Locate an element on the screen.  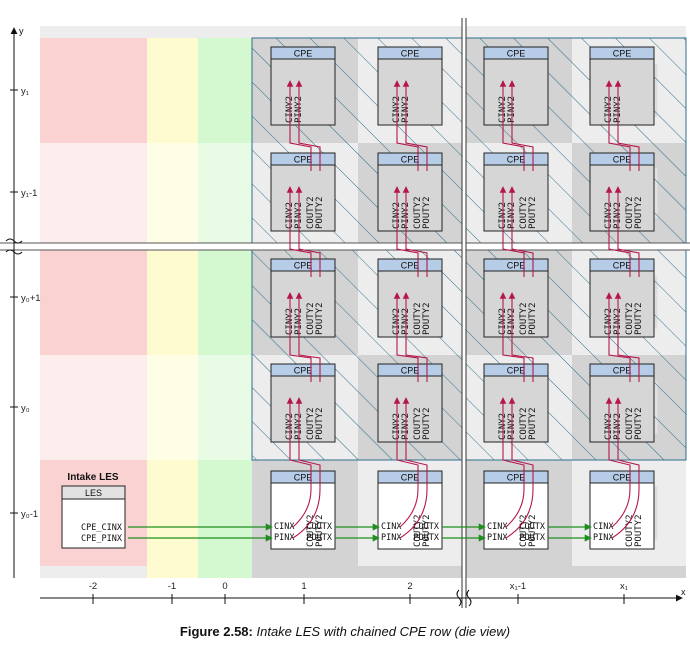
x-axis-break-icon is located at coordinates (464, 598).